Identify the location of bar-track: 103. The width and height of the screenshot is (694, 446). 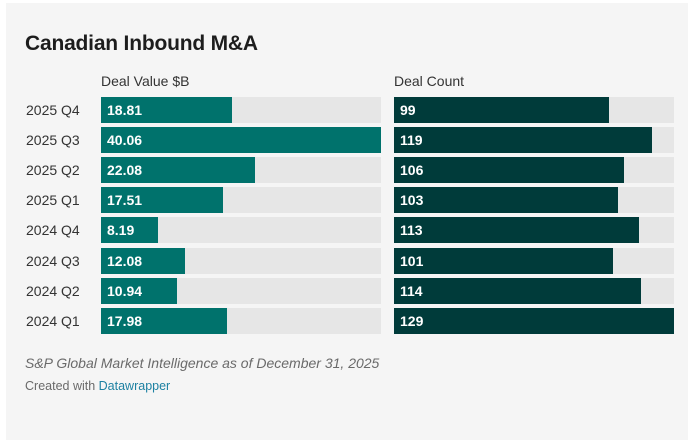
(534, 200).